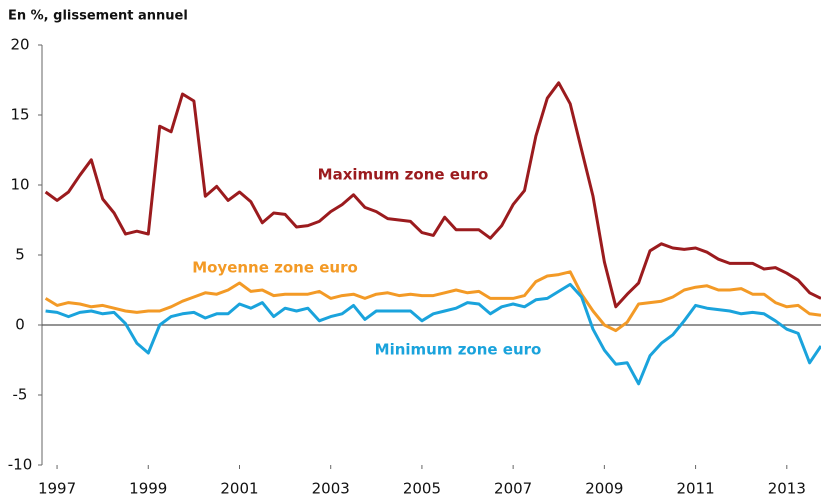 Image resolution: width=821 pixels, height=500 pixels. I want to click on y-tick-label: 15, so click(19, 115).